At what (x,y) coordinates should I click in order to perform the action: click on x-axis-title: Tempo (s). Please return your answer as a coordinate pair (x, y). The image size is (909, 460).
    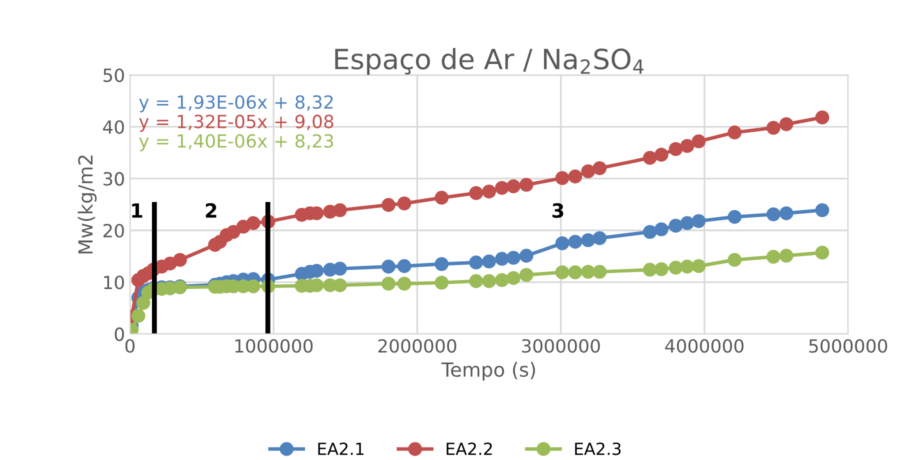
    Looking at the image, I should click on (488, 371).